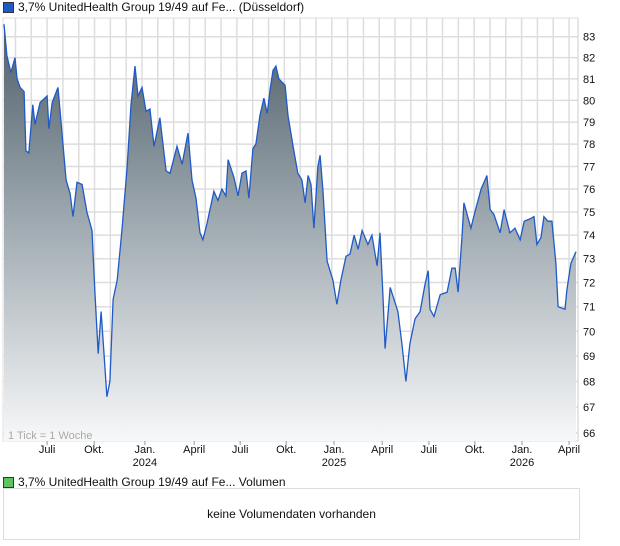 The height and width of the screenshot is (546, 620). What do you see at coordinates (589, 284) in the screenshot?
I see `y-tick-label: 72` at bounding box center [589, 284].